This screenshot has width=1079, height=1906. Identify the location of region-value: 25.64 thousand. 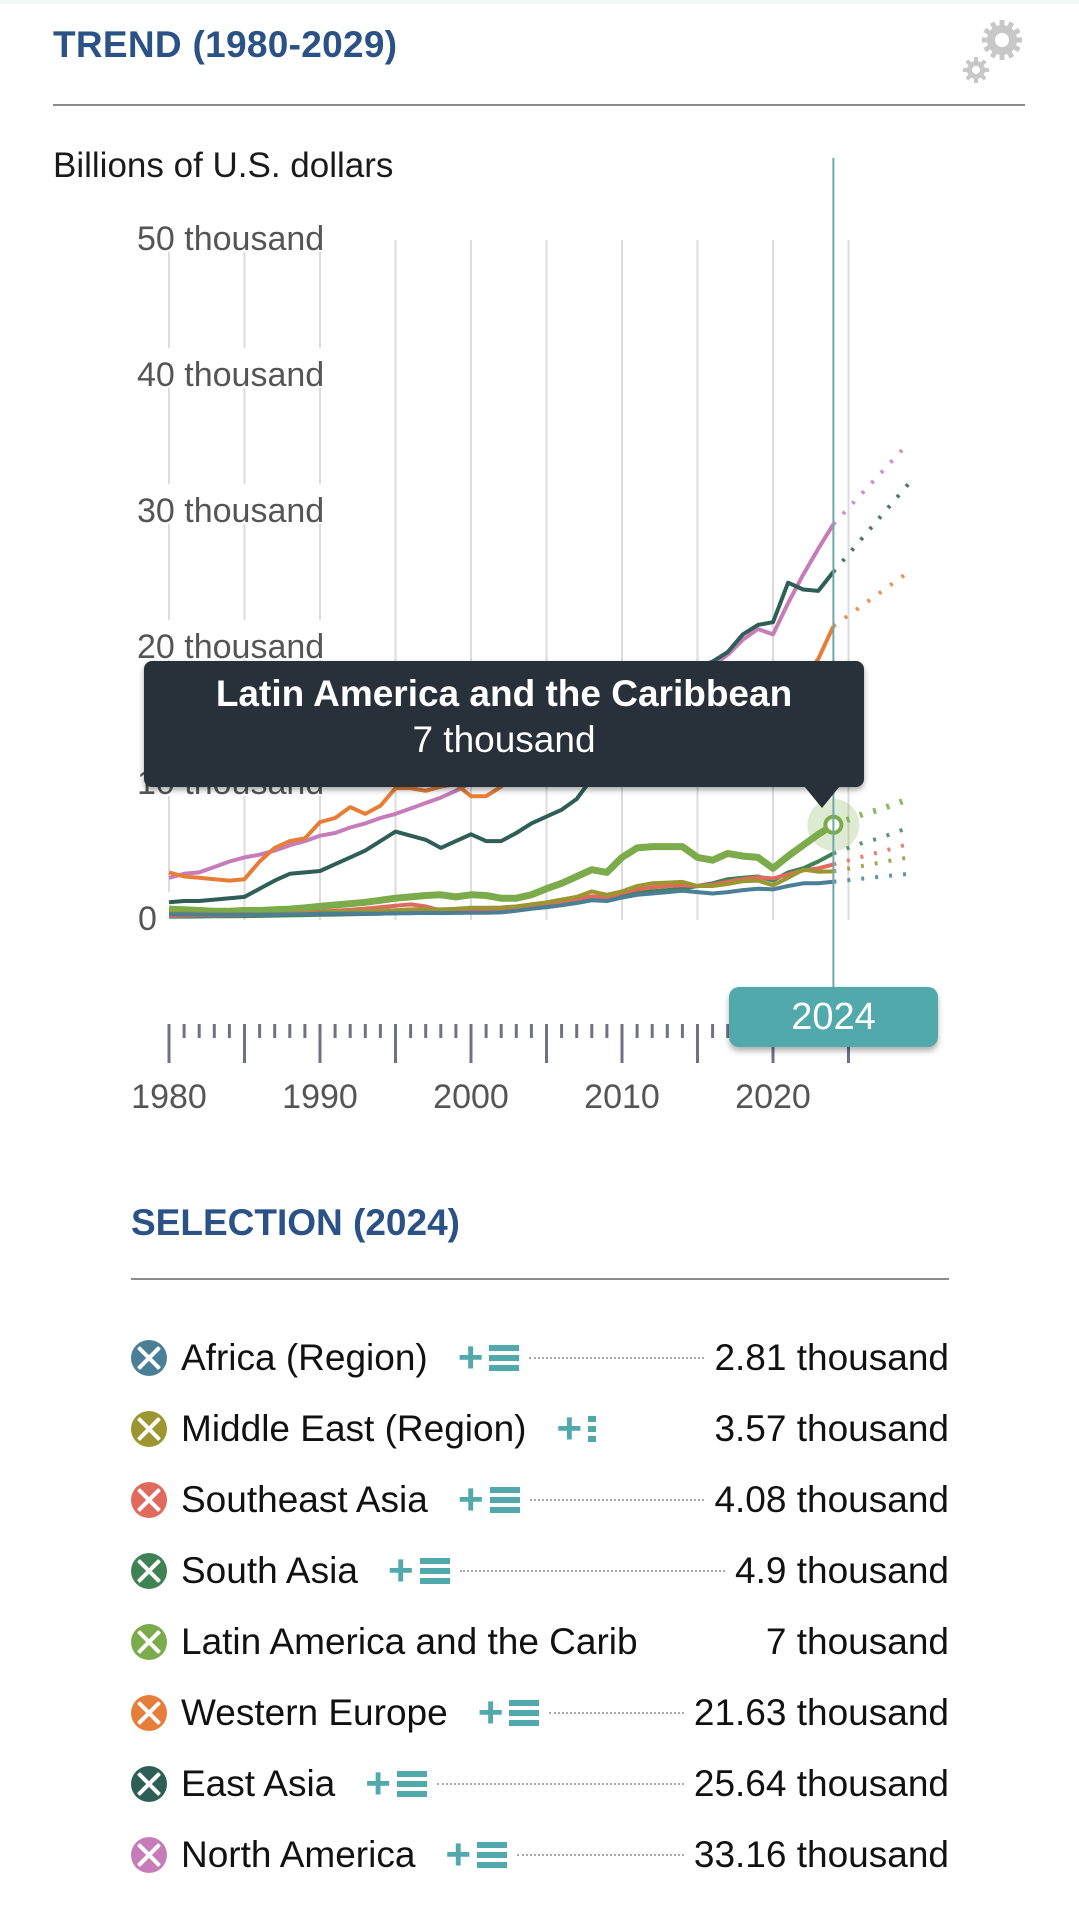
(821, 1783).